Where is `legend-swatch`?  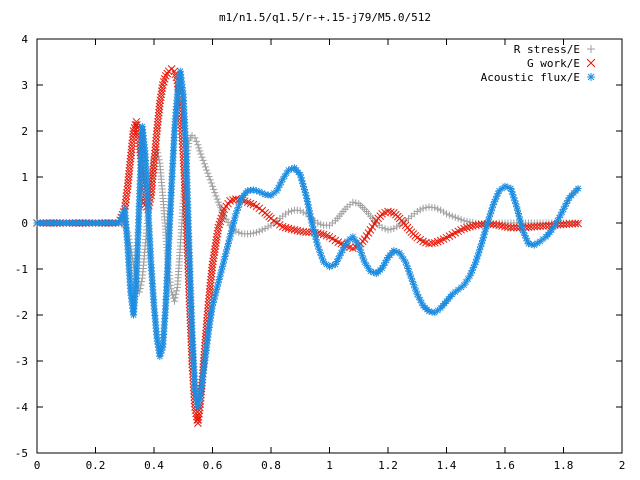 legend-swatch is located at coordinates (591, 49).